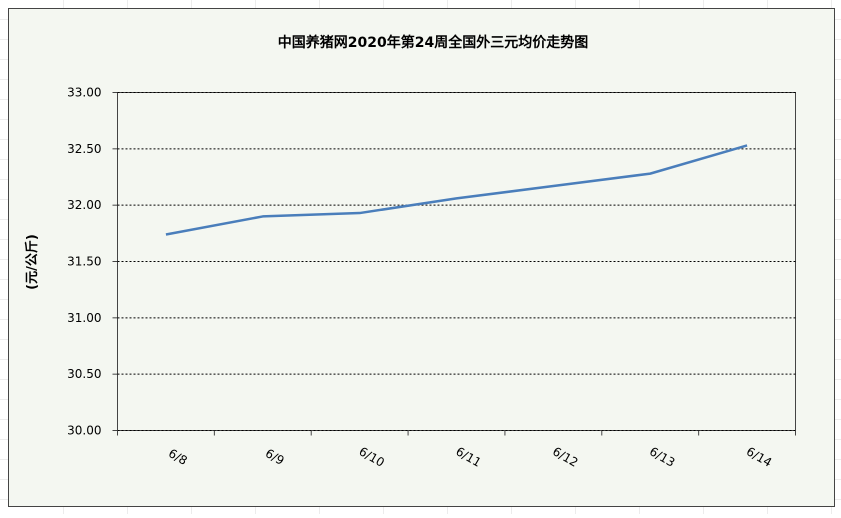 This screenshot has height=518, width=841. What do you see at coordinates (433, 42) in the screenshot?
I see `chart-title: 中国养猪网2020年第24周全国外三元均价走势图` at bounding box center [433, 42].